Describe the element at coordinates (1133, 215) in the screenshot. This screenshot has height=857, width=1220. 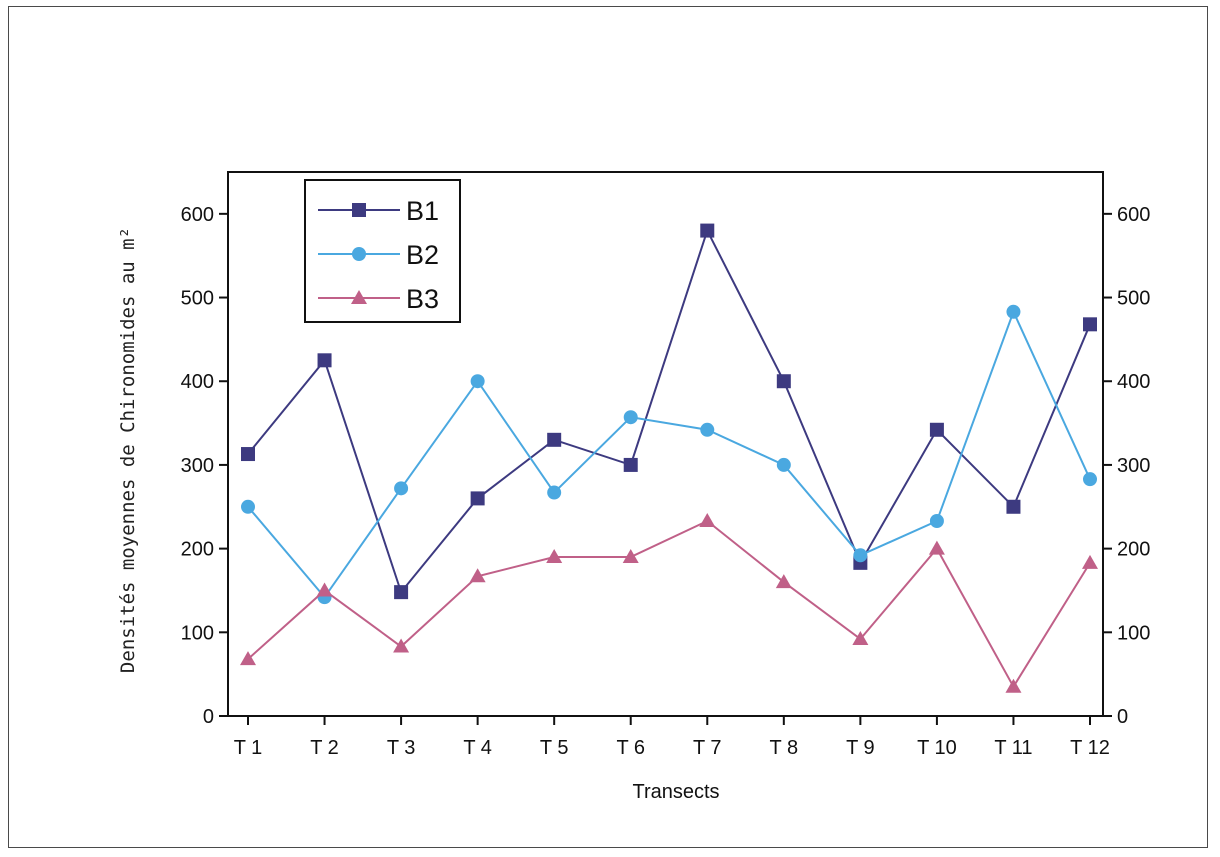
I see `y-tick-label-right: 600` at that location.